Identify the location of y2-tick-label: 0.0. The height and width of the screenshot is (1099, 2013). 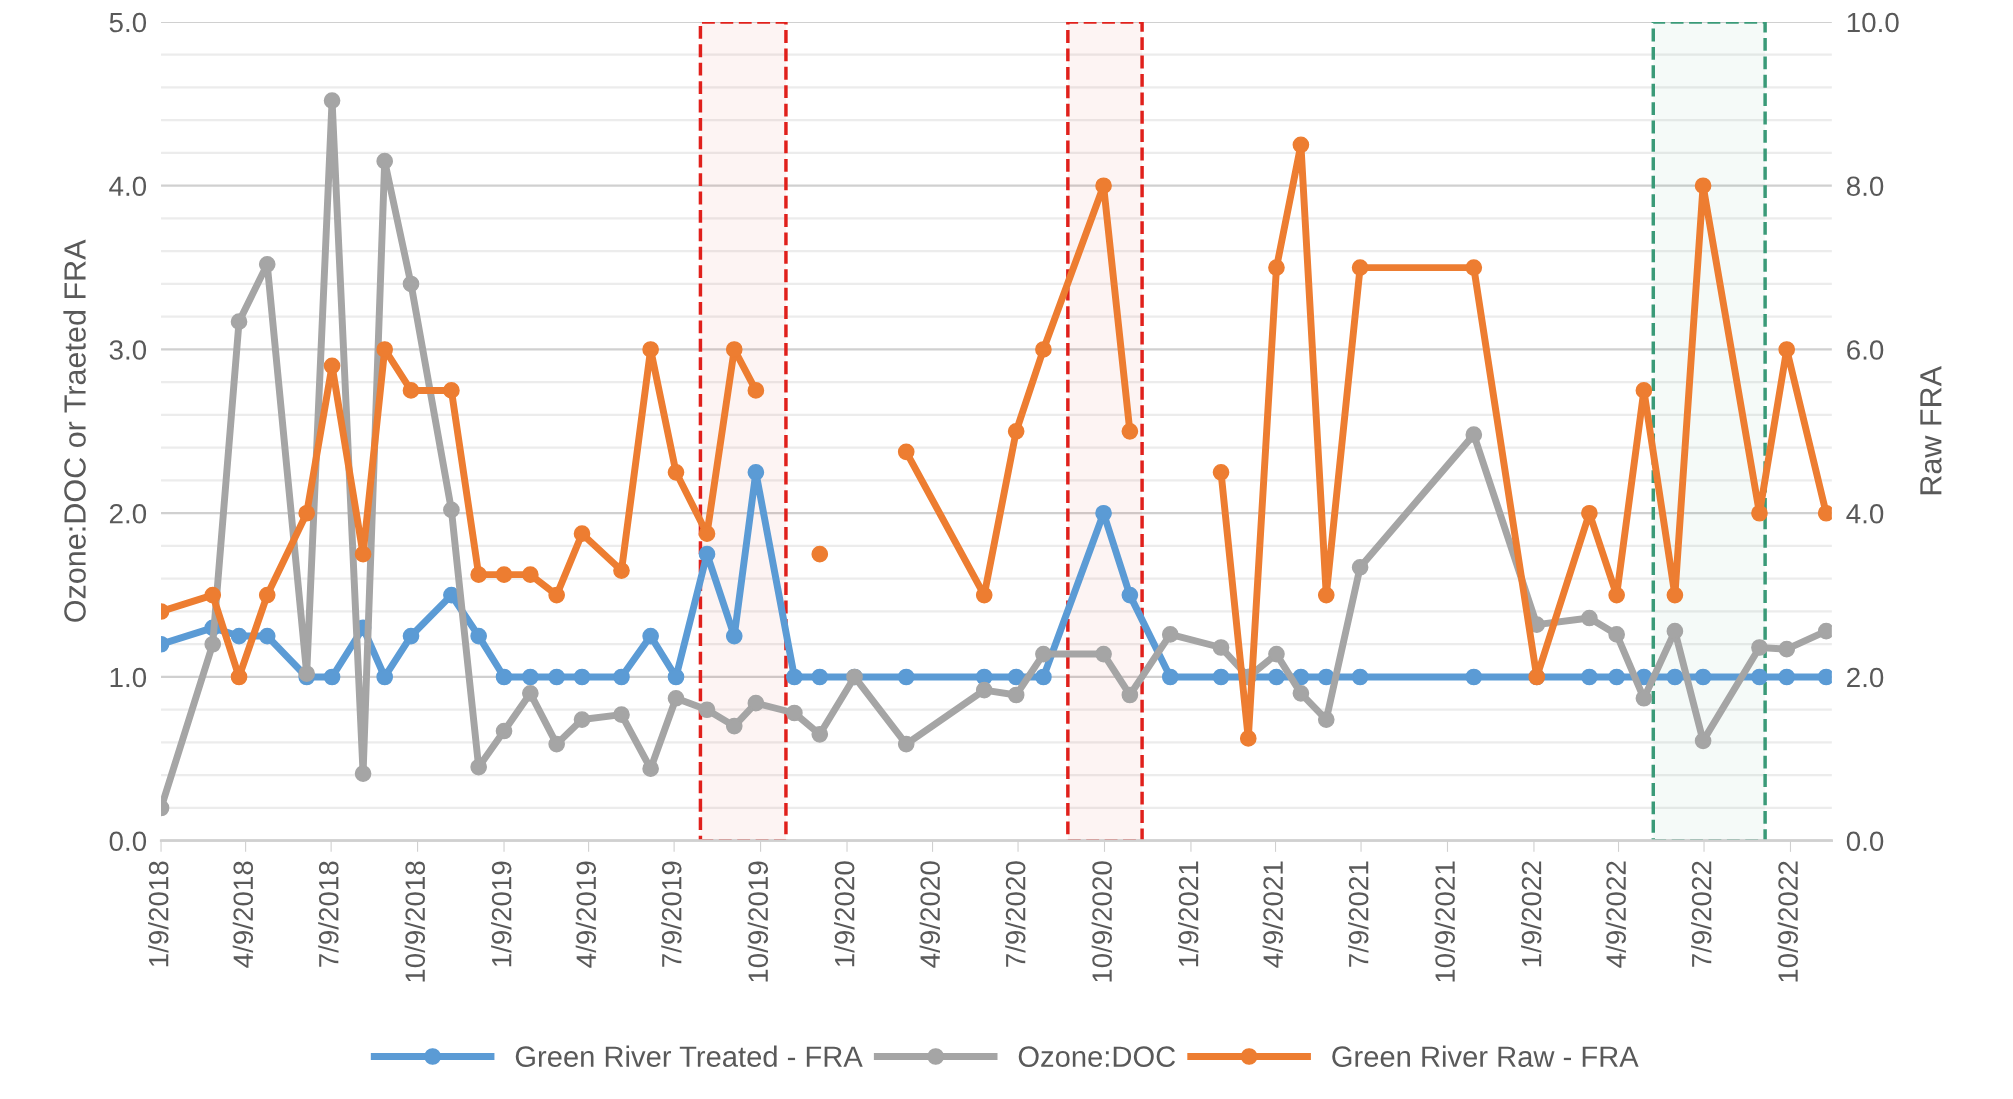
(1865, 841).